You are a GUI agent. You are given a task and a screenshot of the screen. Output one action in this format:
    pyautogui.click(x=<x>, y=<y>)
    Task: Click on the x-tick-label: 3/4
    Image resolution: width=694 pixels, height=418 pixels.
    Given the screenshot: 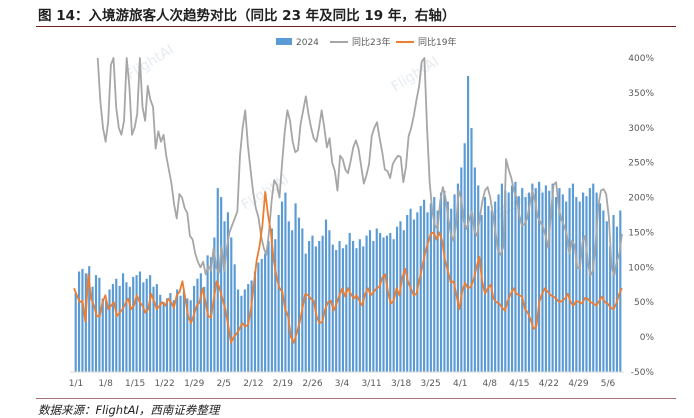 What is the action you would take?
    pyautogui.click(x=342, y=384)
    